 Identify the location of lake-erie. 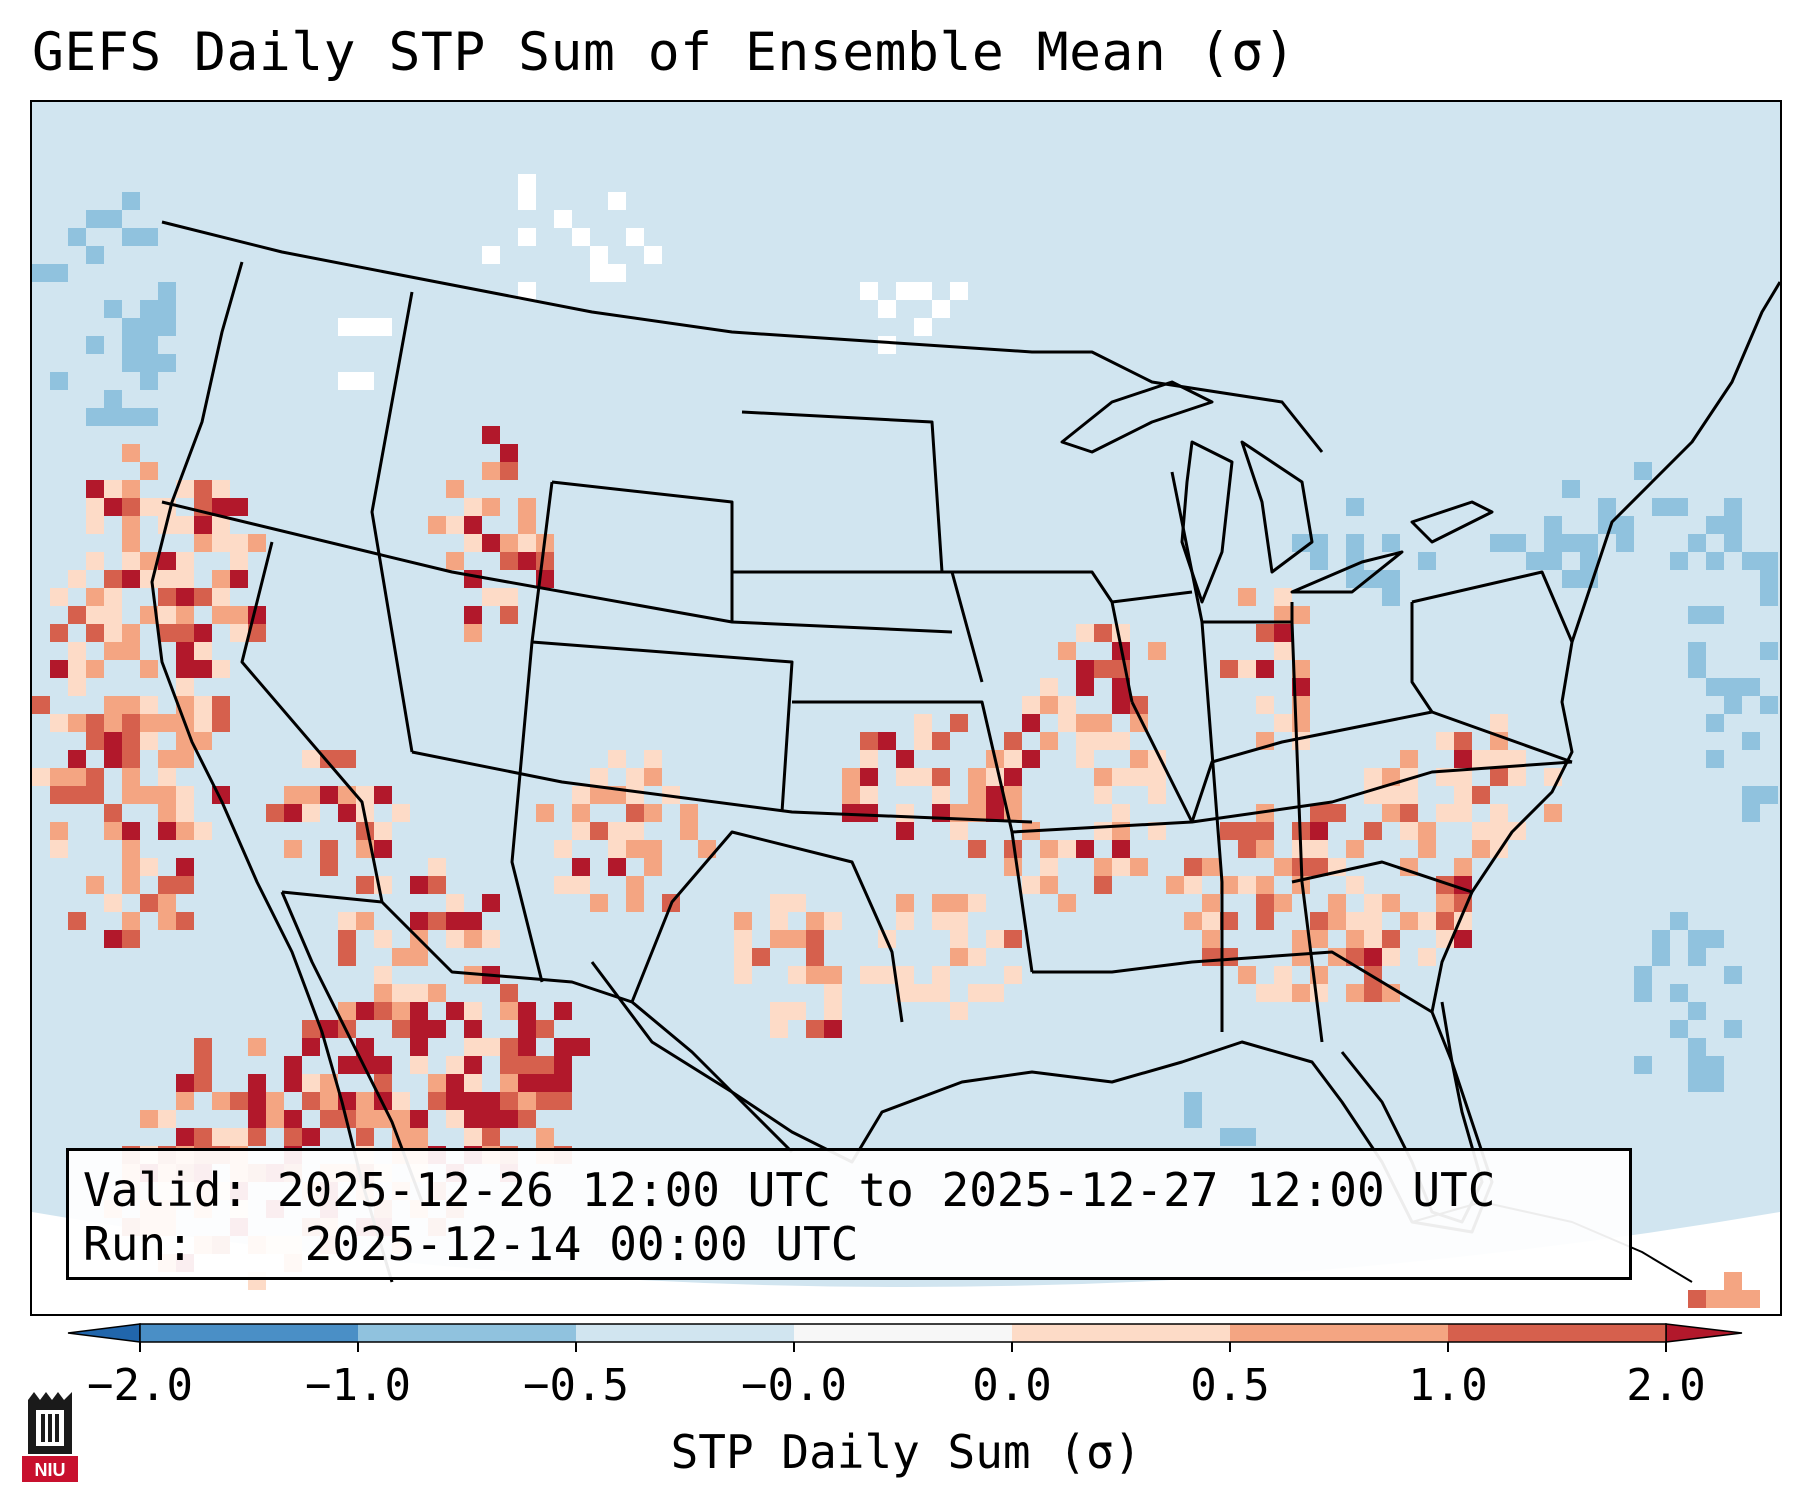
(1347, 572).